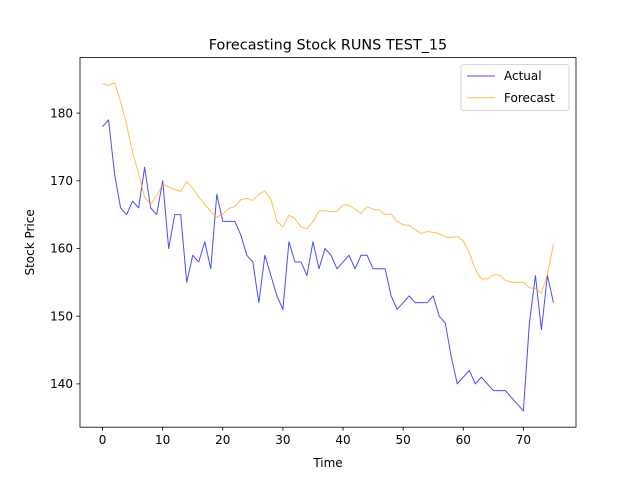 The image size is (640, 480). Describe the element at coordinates (327, 463) in the screenshot. I see `x-axis-label: Time` at that location.